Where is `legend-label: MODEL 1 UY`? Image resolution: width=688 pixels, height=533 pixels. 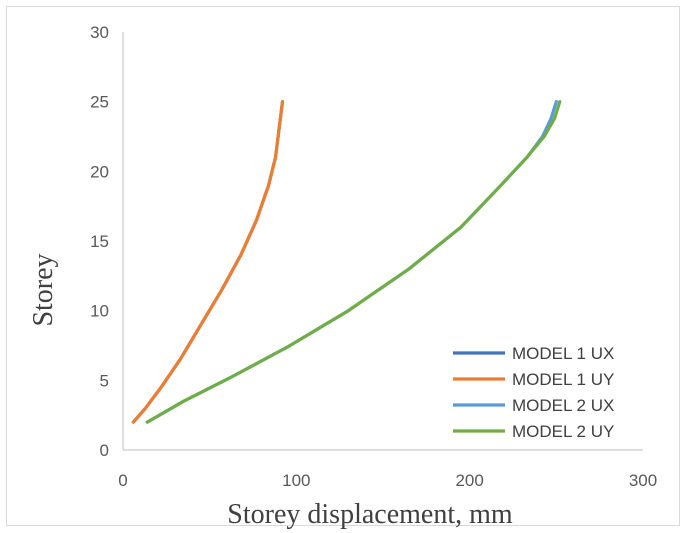
legend-label: MODEL 1 UY is located at coordinates (563, 379).